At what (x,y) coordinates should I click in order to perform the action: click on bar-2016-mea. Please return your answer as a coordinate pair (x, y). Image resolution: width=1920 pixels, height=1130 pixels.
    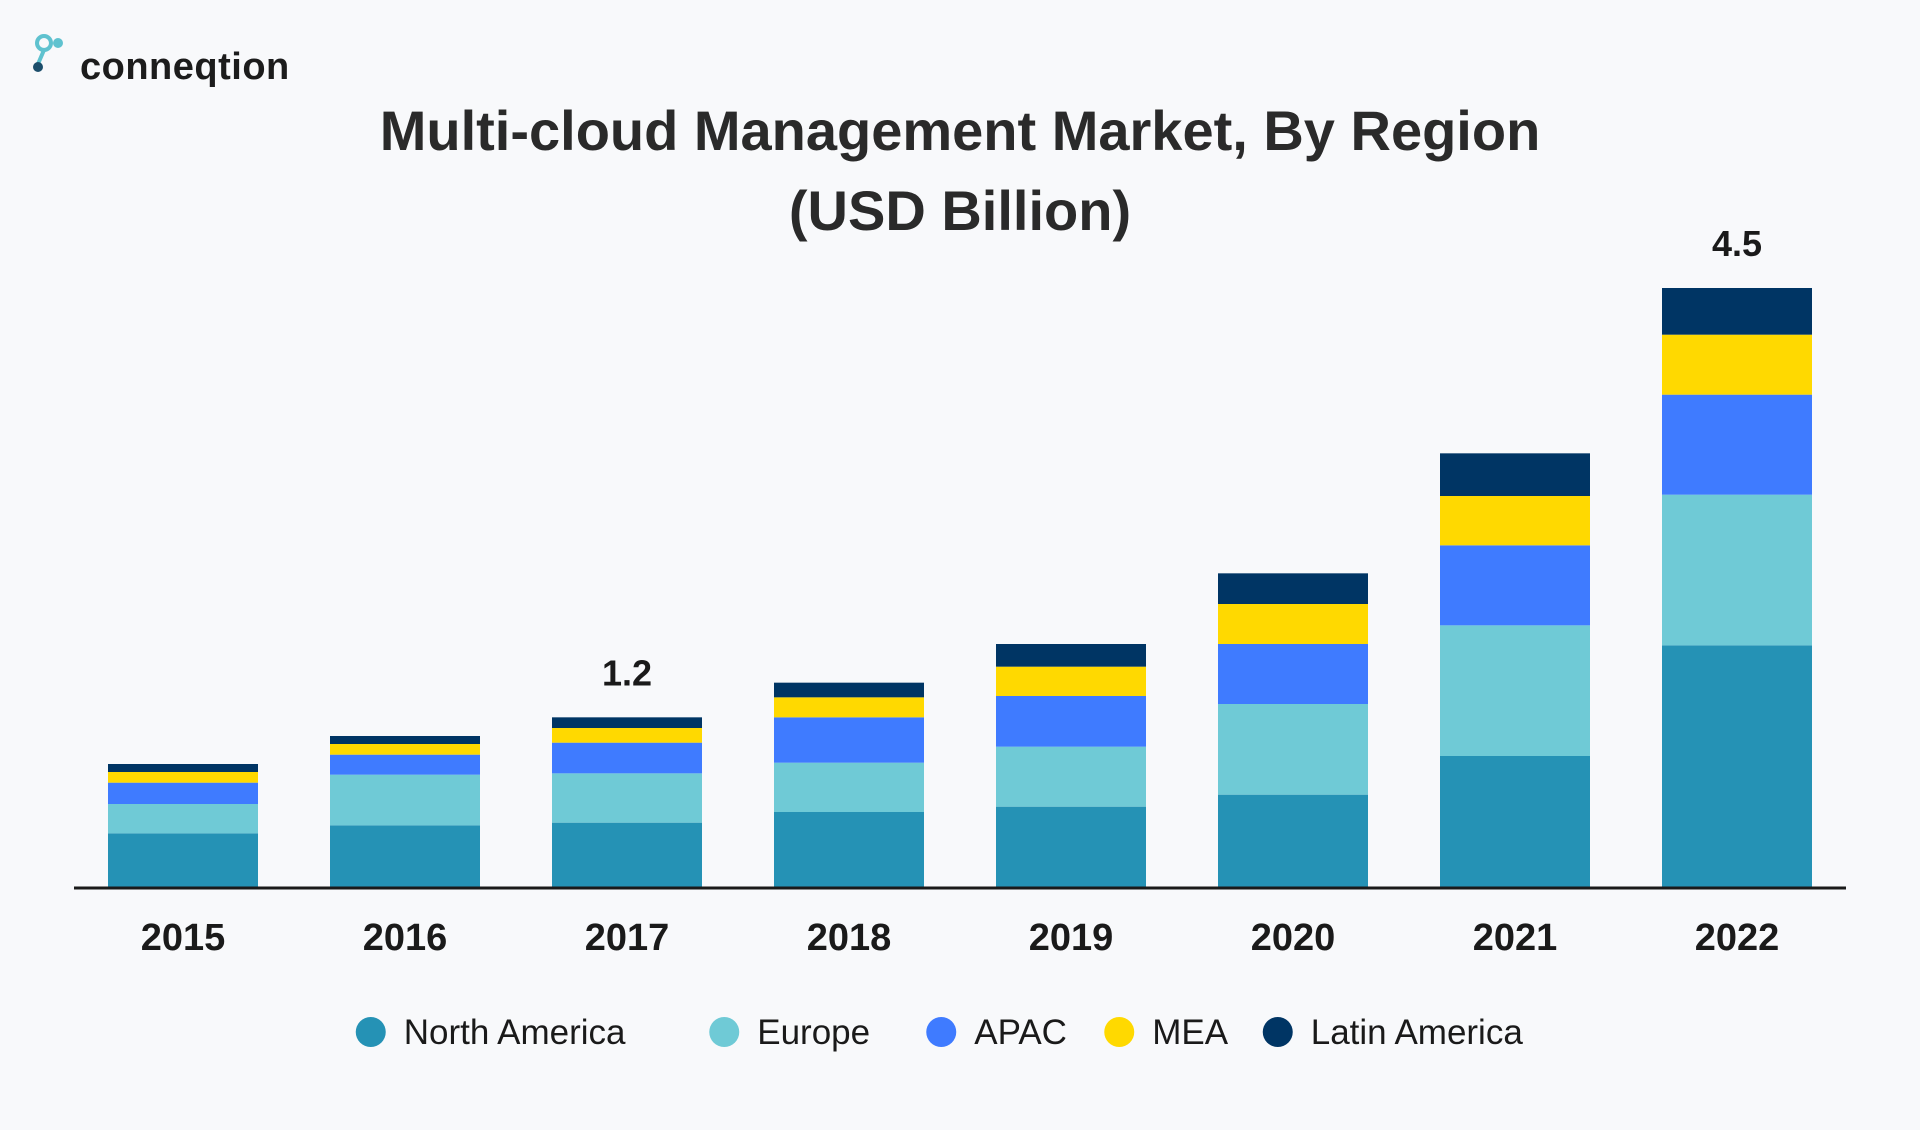
    Looking at the image, I should click on (405, 749).